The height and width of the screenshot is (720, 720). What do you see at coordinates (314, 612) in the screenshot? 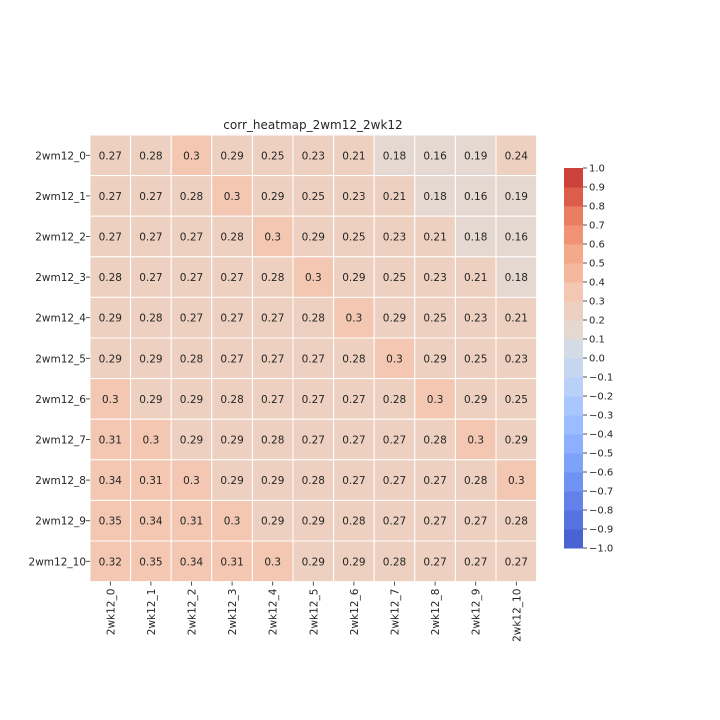
I see `column-tick-label: 2wk12_5` at bounding box center [314, 612].